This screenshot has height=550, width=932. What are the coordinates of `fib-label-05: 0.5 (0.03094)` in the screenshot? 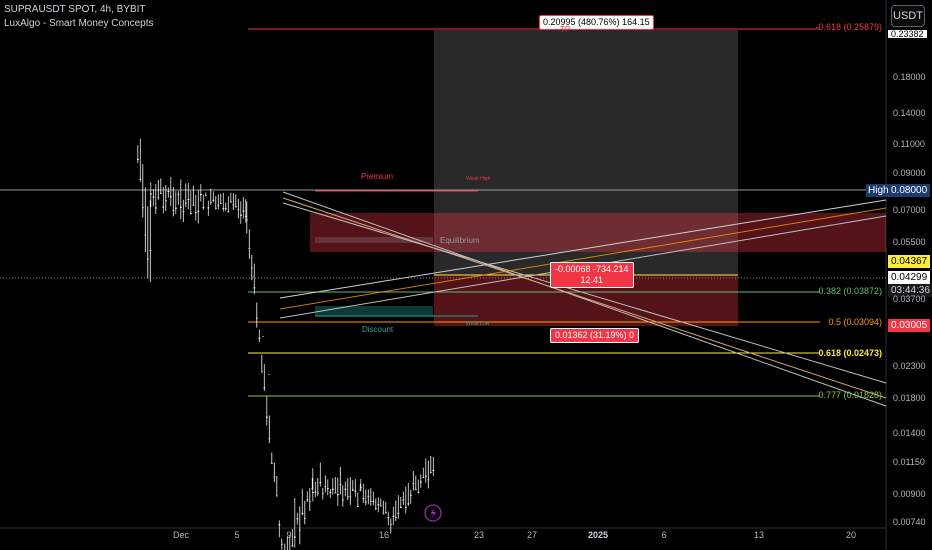 It's located at (855, 322).